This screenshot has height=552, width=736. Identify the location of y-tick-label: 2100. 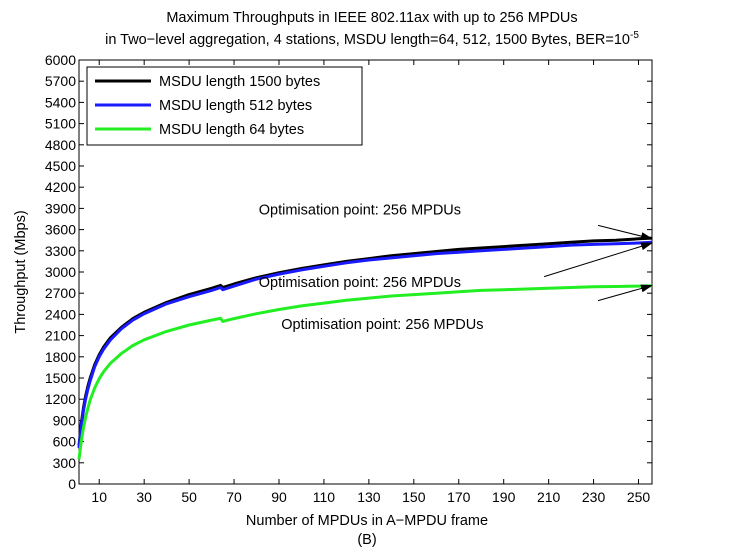
(60, 336).